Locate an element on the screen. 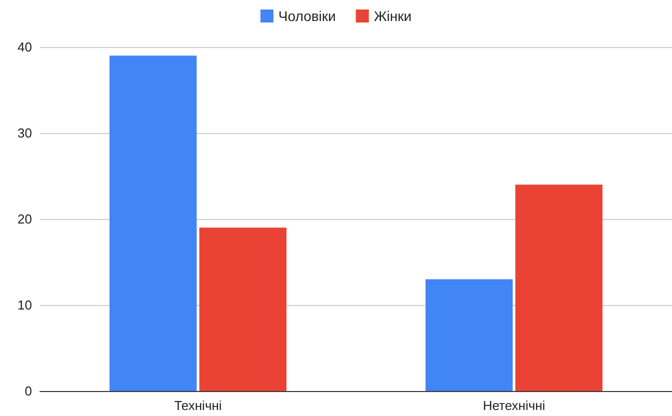 Image resolution: width=672 pixels, height=416 pixels. y-tick-label: 20 is located at coordinates (25, 219).